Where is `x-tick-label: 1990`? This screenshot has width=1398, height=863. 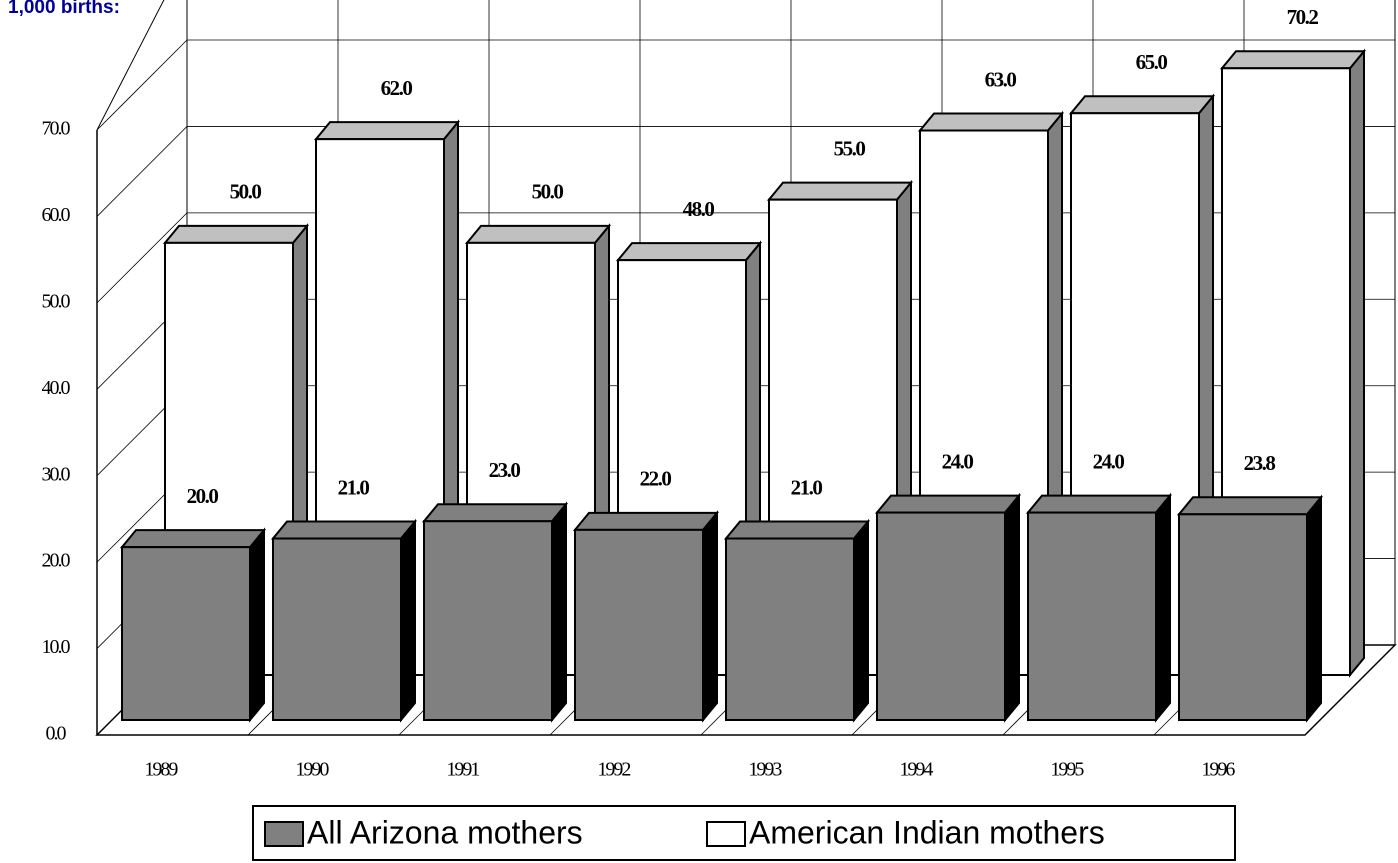 x-tick-label: 1990 is located at coordinates (312, 770).